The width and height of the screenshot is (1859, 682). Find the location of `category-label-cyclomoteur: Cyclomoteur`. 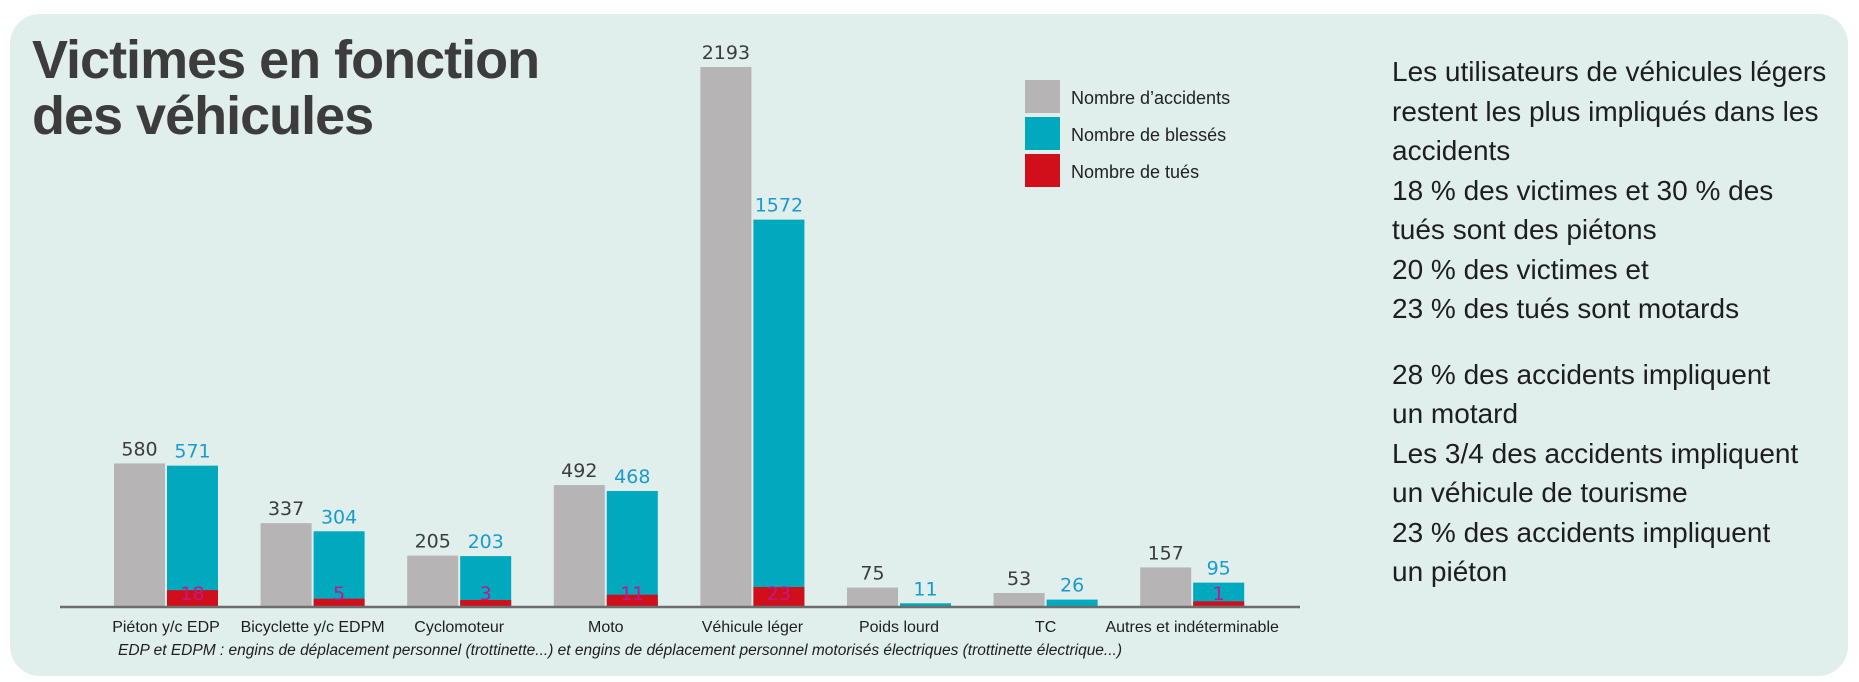

category-label-cyclomoteur: Cyclomoteur is located at coordinates (459, 627).